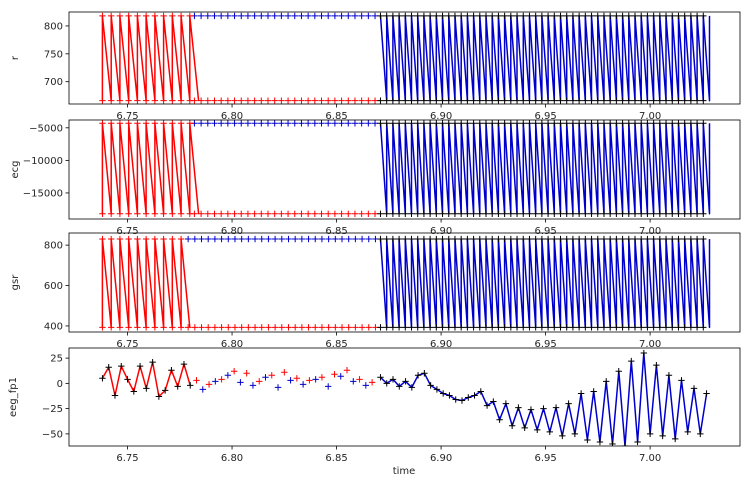 This screenshot has width=748, height=483. I want to click on red-series-line, so click(146, 283).